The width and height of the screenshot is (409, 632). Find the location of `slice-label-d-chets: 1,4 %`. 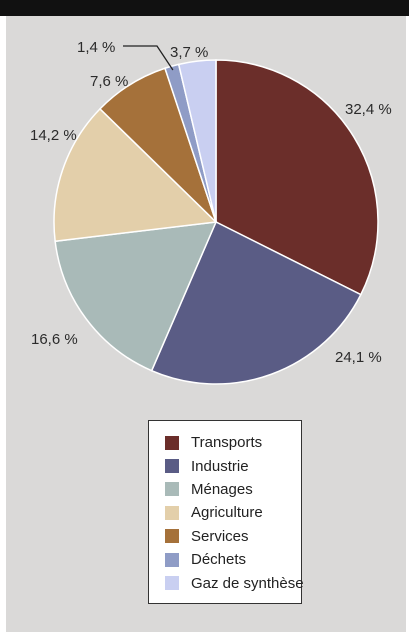

slice-label-d-chets: 1,4 % is located at coordinates (96, 47).